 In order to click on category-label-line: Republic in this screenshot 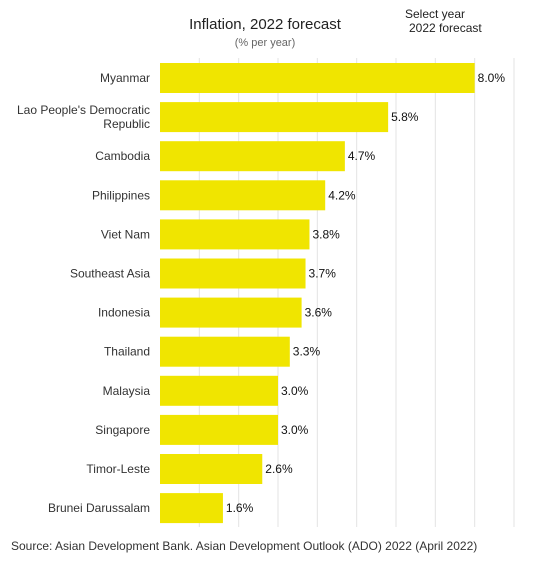, I will do `click(126, 124)`.